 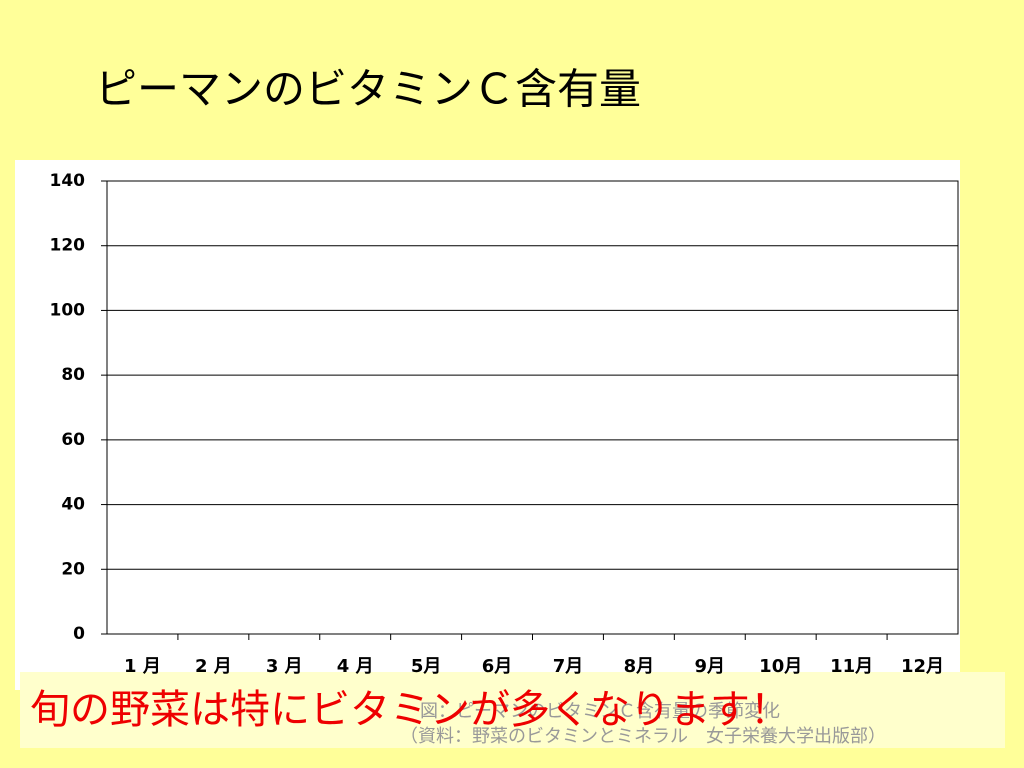 What do you see at coordinates (426, 666) in the screenshot?
I see `x-tick-label: 5月` at bounding box center [426, 666].